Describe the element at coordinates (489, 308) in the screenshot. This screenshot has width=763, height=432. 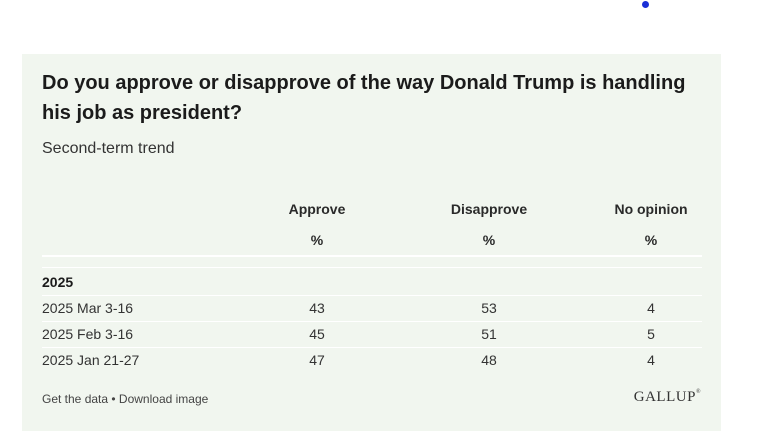
I see `table-cell-disapprove: 53` at that location.